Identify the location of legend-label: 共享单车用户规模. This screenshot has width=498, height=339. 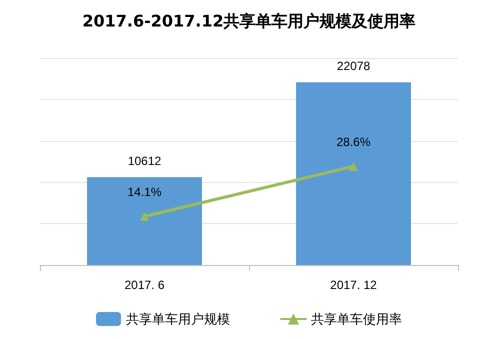
(178, 319).